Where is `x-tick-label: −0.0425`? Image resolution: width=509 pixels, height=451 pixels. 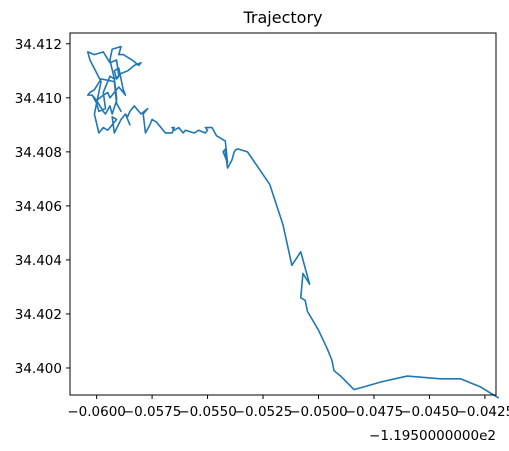 x-tick-label: −0.0425 is located at coordinates (482, 412).